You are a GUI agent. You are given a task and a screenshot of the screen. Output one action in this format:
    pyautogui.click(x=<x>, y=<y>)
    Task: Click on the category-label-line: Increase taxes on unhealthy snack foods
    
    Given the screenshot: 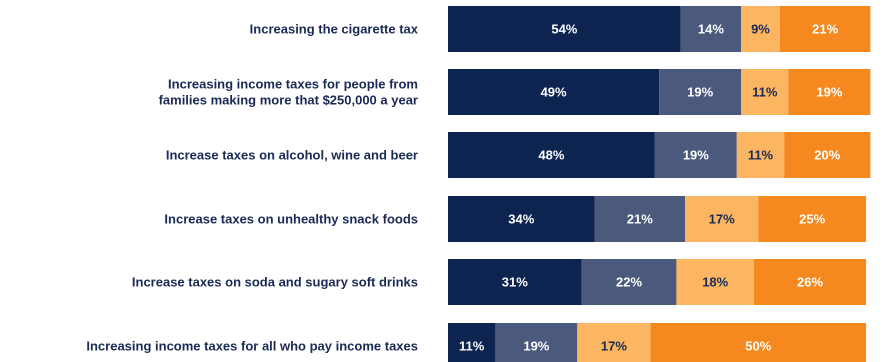 What is the action you would take?
    pyautogui.click(x=291, y=219)
    